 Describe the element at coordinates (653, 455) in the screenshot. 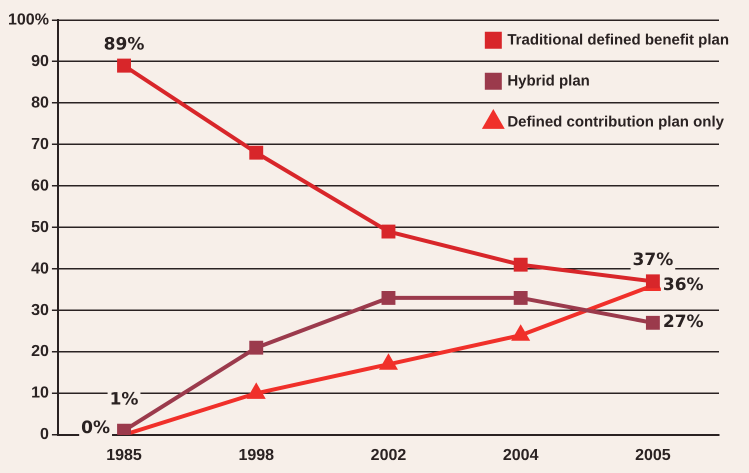

I see `x-tick-label: 2005` at that location.